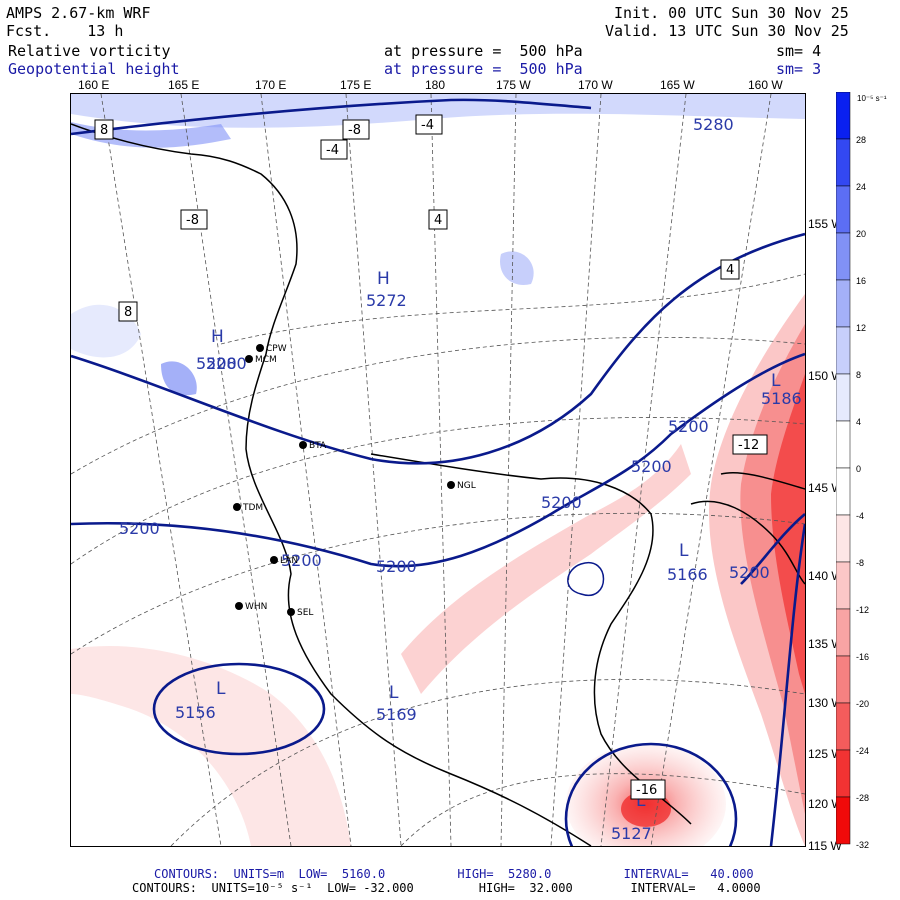  I want to click on height-label: 5169, so click(396, 714).